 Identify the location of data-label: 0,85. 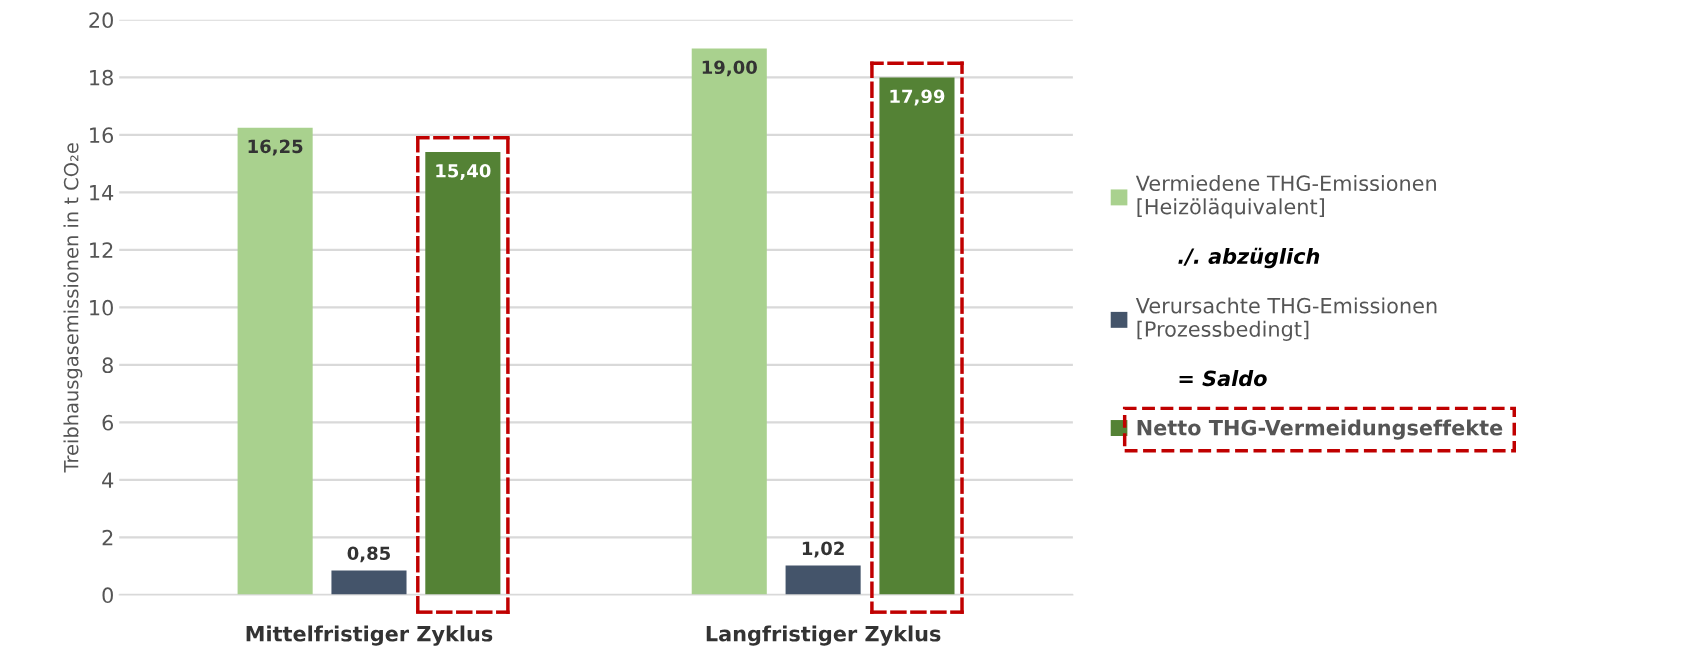
(368, 554).